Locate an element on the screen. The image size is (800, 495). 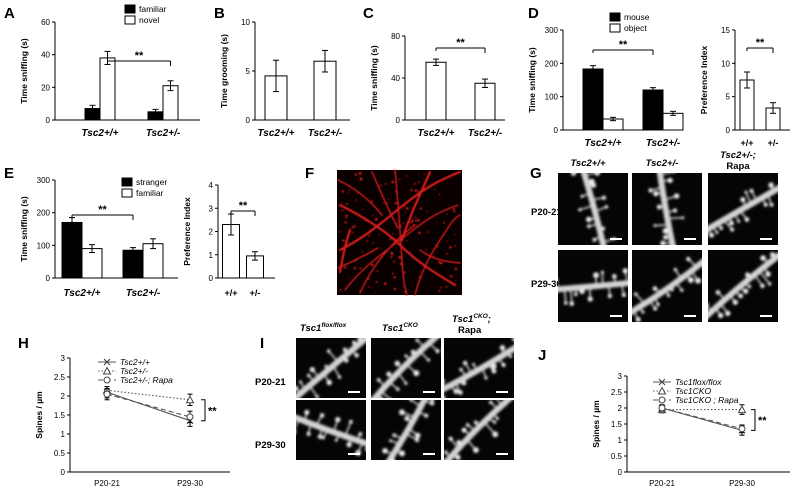
legend-label-tsc1flox-flox: Tsc1flox/flox is located at coordinates (698, 382).